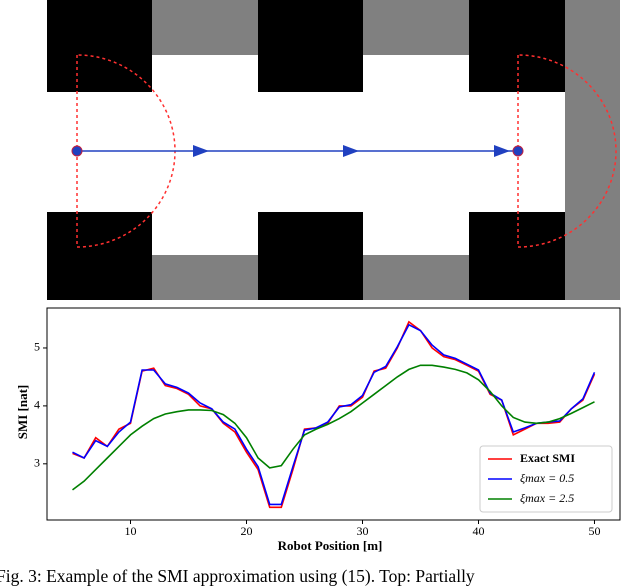  Describe the element at coordinates (22, 412) in the screenshot. I see `y-axis-label: SMI [nat]` at that location.